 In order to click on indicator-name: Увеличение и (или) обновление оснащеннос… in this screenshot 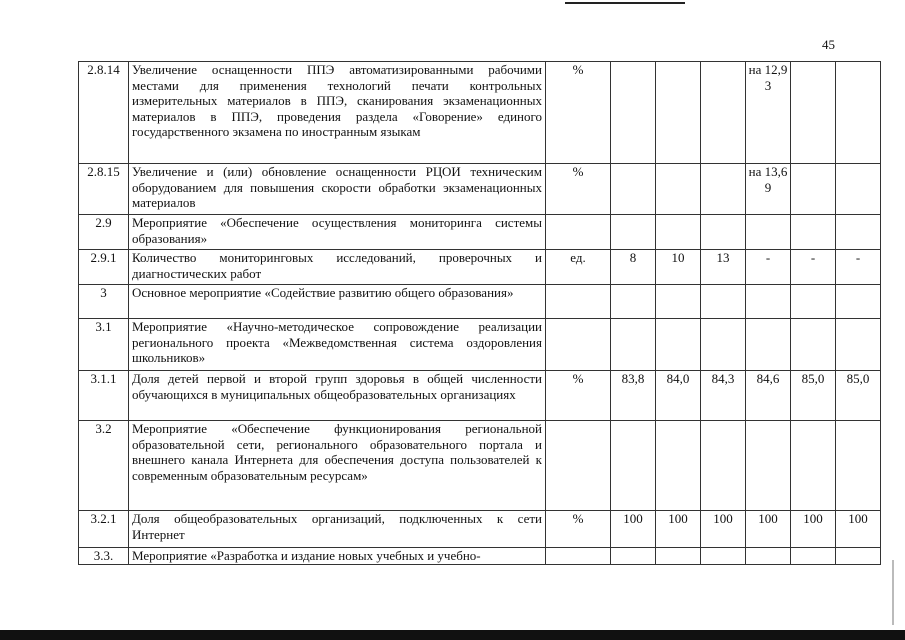, I will do `click(337, 189)`.